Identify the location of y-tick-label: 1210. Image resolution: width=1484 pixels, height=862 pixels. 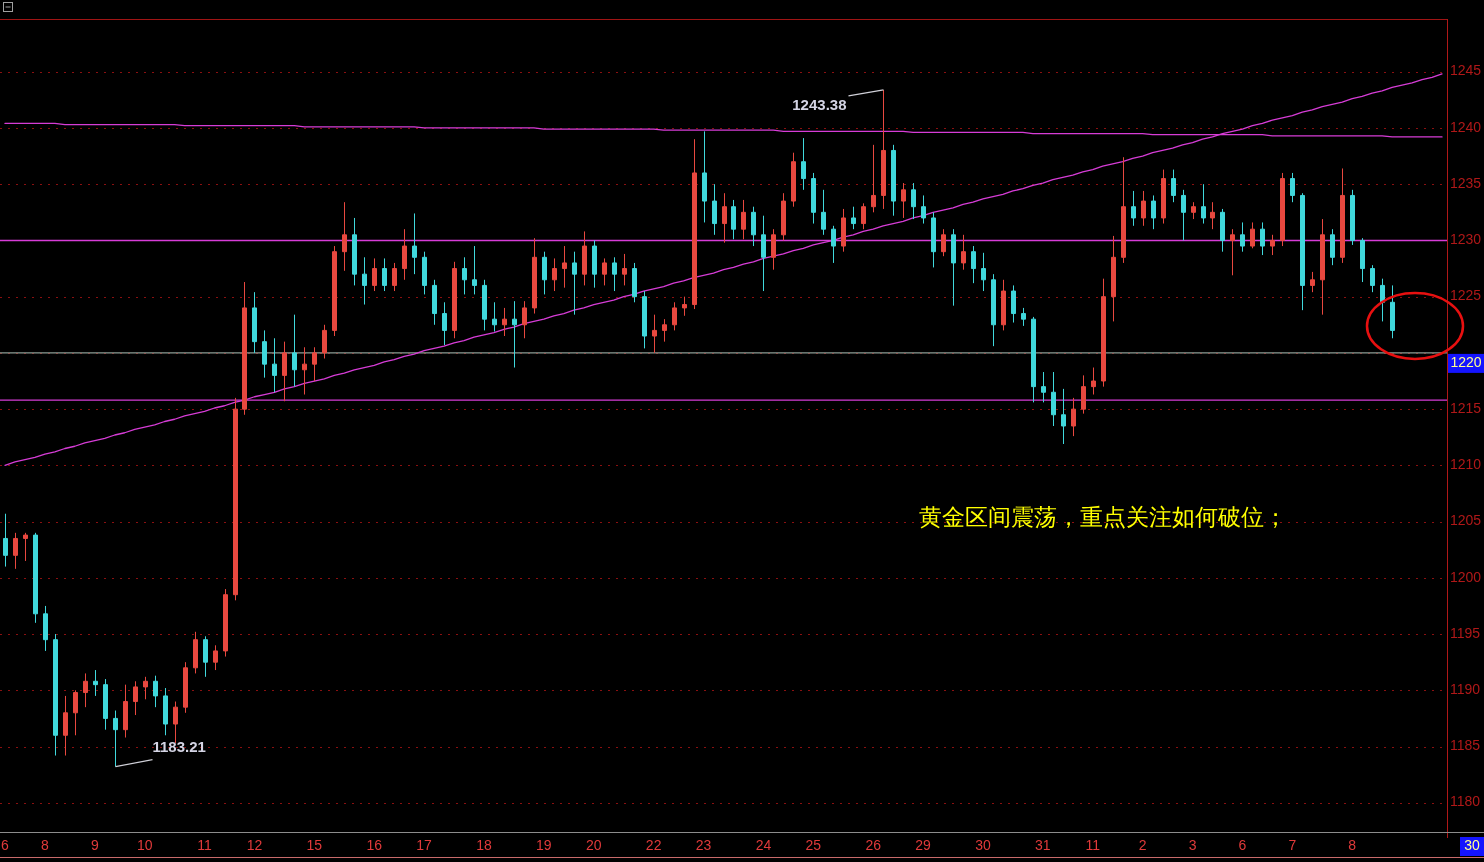
(1466, 464).